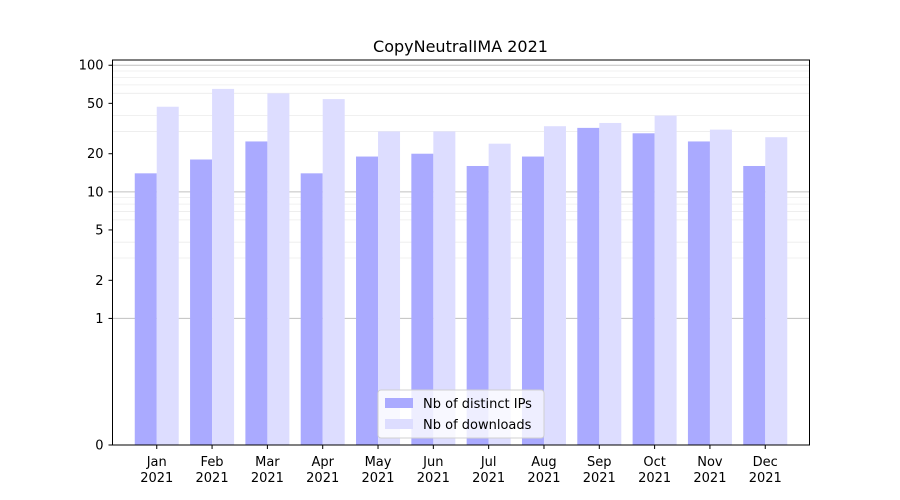 This screenshot has width=900, height=500. I want to click on x-tick-label-month: Oct, so click(654, 462).